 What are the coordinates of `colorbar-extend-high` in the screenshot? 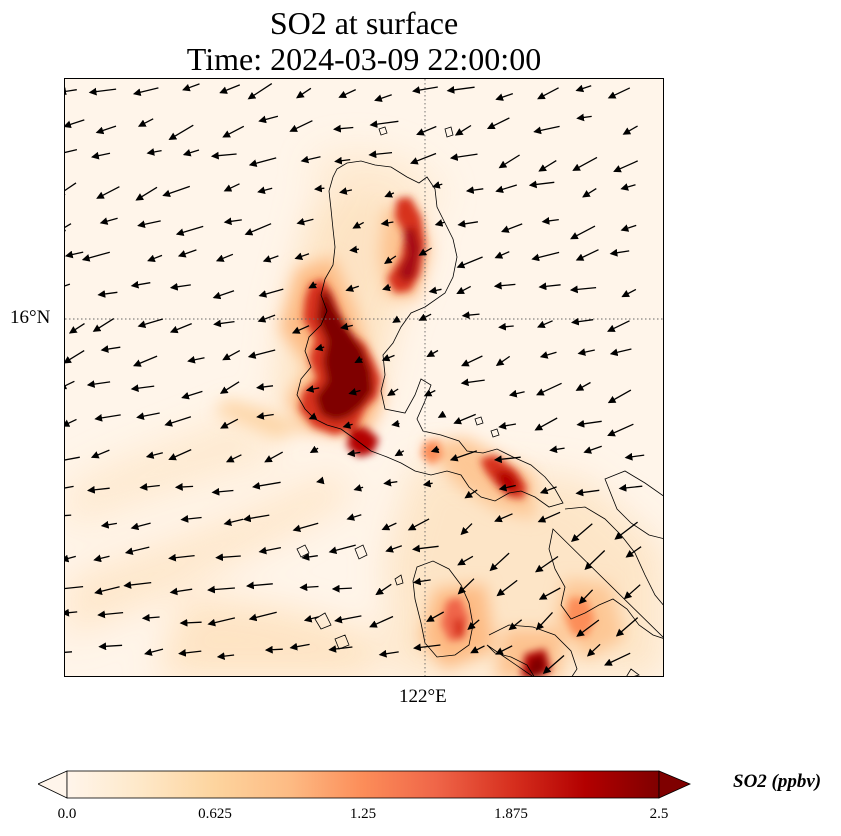 It's located at (675, 784).